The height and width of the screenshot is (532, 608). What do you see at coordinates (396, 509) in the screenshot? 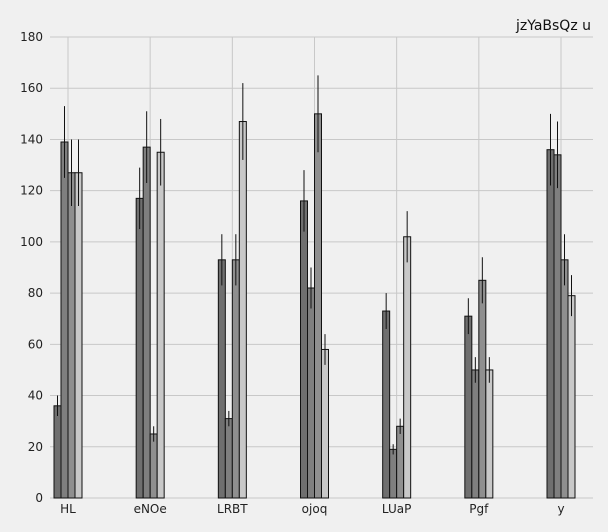
I see `x-tick-label: LUaP` at bounding box center [396, 509].